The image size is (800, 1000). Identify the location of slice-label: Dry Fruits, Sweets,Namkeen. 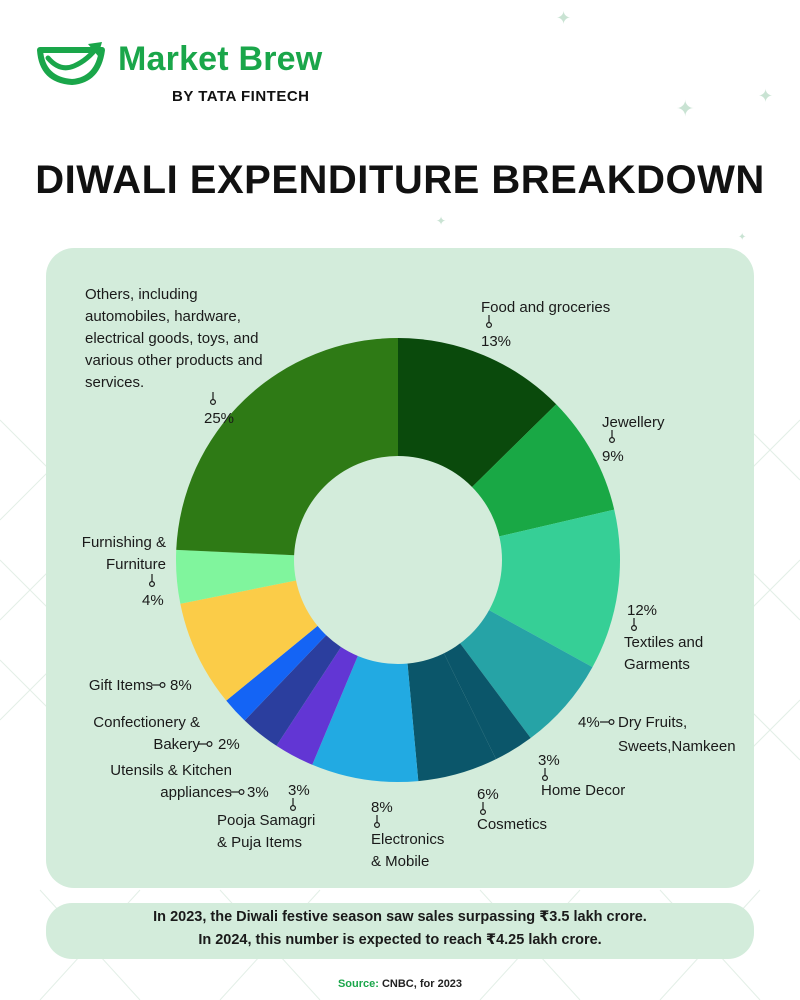
(677, 734).